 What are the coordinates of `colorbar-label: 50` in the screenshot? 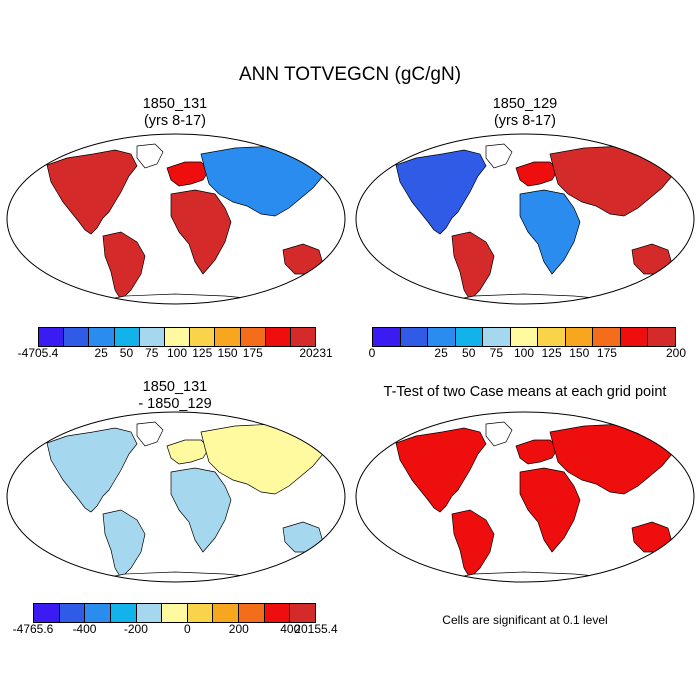 It's located at (126, 353).